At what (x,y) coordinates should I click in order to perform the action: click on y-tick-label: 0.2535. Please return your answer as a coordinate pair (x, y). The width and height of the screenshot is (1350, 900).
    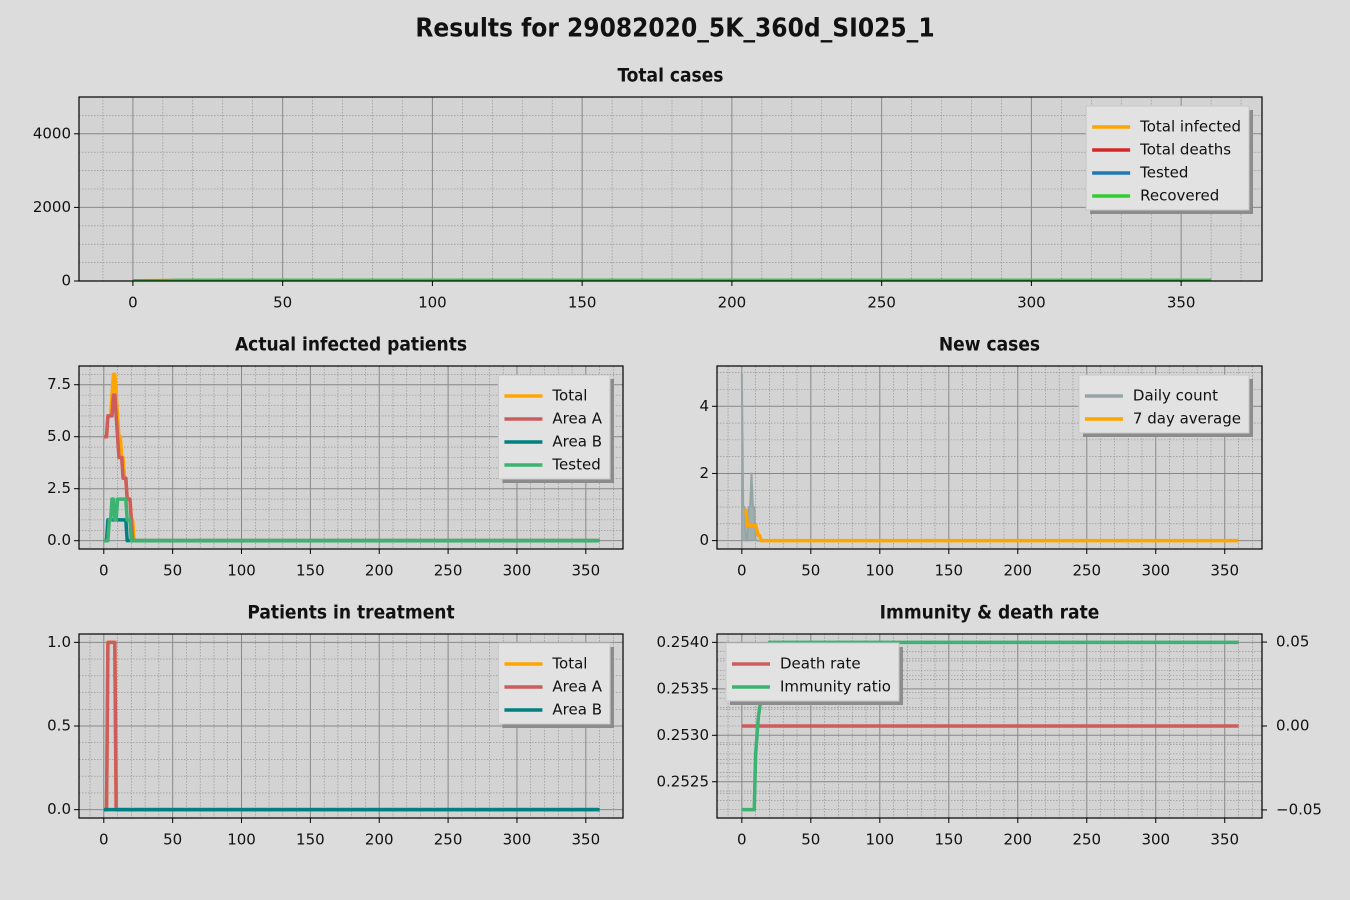
    Looking at the image, I should click on (683, 688).